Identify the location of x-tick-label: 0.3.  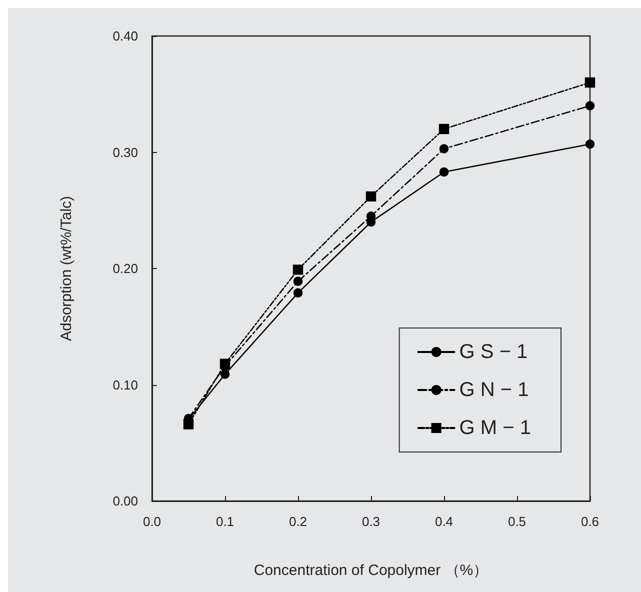
(371, 521).